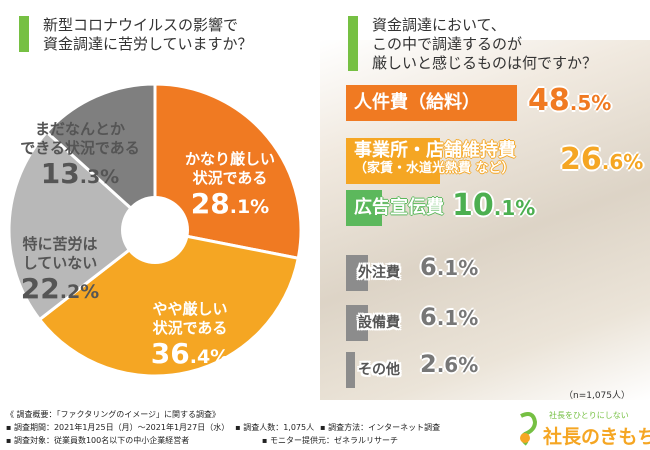  What do you see at coordinates (589, 415) in the screenshot?
I see `logo-tagline: 社長をひとりにしない` at bounding box center [589, 415].